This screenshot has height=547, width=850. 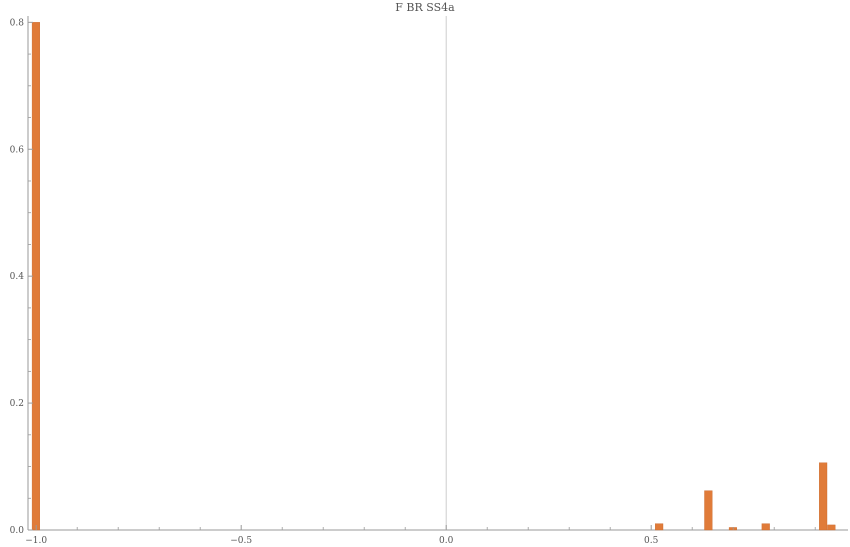 What do you see at coordinates (36, 541) in the screenshot?
I see `x-tick-label: −1.0` at bounding box center [36, 541].